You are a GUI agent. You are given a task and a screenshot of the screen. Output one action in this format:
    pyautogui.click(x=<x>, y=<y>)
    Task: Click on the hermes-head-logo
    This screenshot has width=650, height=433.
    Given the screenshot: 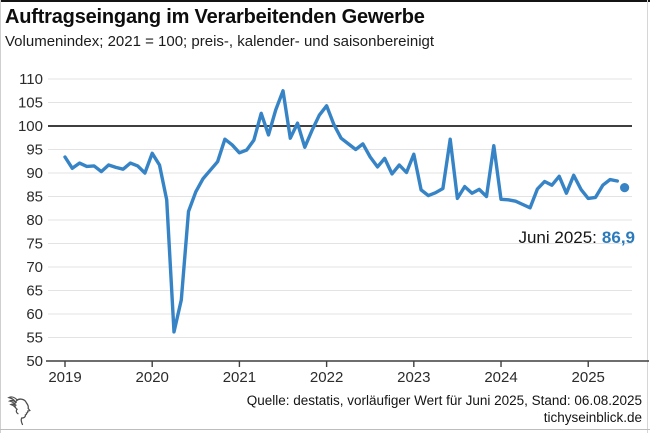 What is the action you would take?
    pyautogui.click(x=19, y=411)
    